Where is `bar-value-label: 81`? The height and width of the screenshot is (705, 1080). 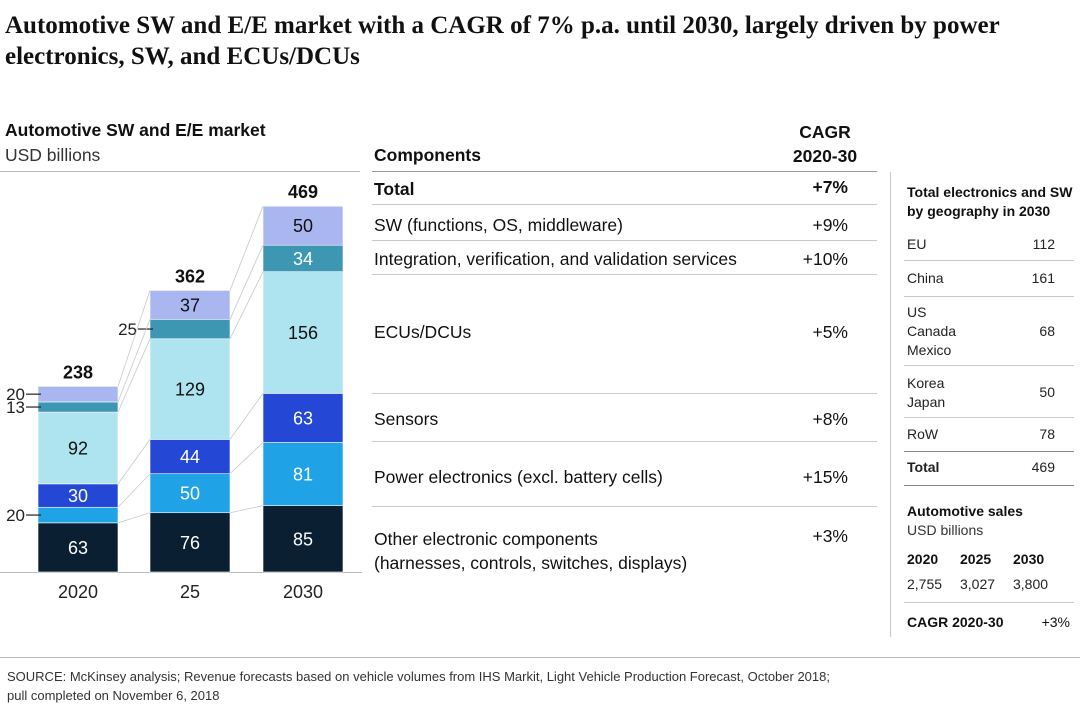
bar-value-label: 81 is located at coordinates (303, 475).